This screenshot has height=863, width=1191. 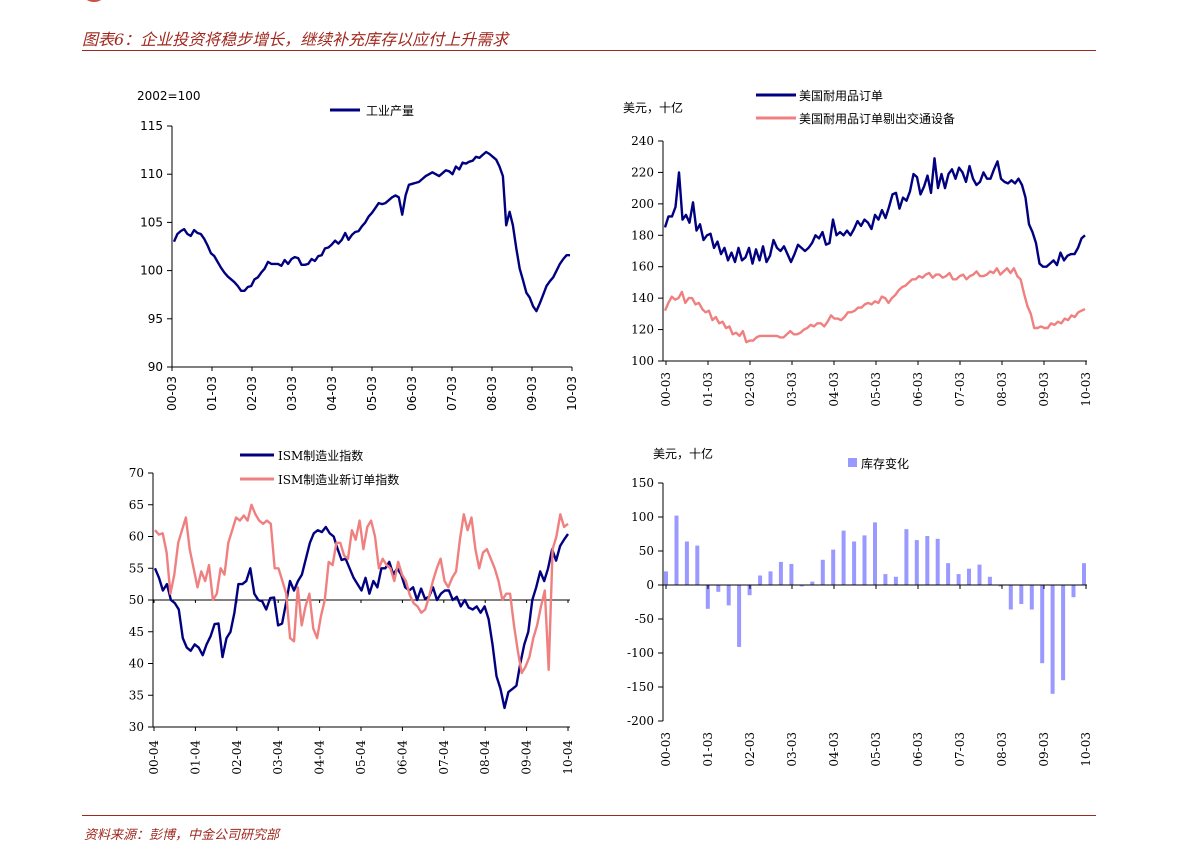 What do you see at coordinates (642, 172) in the screenshot?
I see `y-tick-label: 220` at bounding box center [642, 172].